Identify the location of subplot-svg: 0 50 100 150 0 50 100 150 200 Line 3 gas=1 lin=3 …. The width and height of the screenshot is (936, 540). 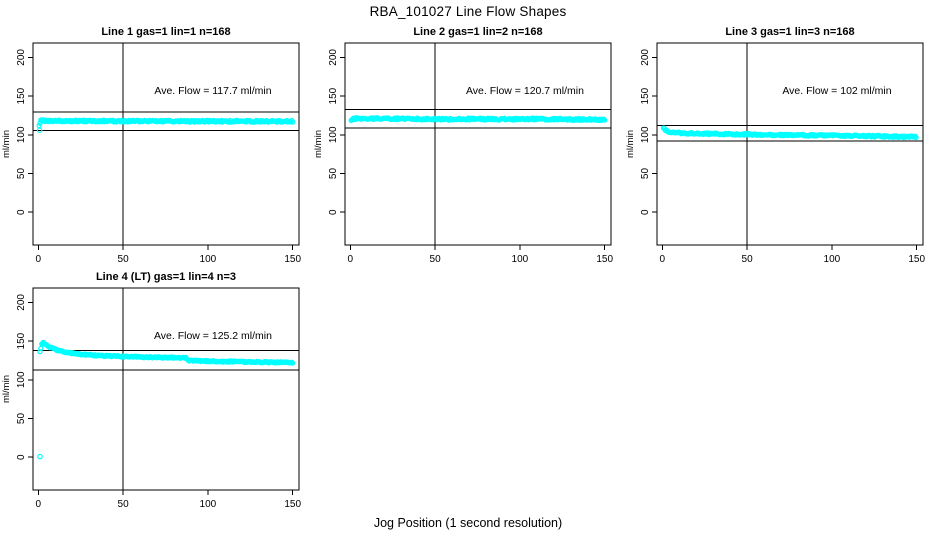
(775, 145).